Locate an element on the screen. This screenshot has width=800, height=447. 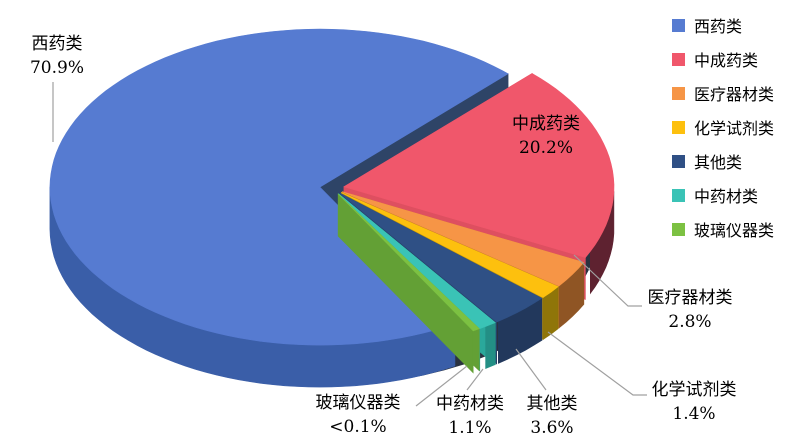
chart-legend: 西药类 中成药类 医疗器材类 化学试剂类 其他类 中药材类 玻璃仪器类 is located at coordinates (723, 127).